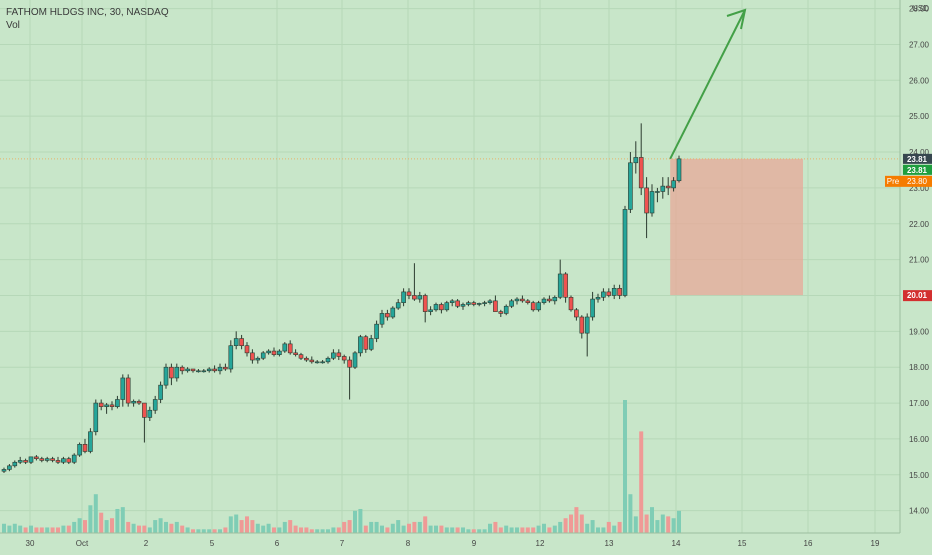  What do you see at coordinates (736, 227) in the screenshot?
I see `stop-loss-zone` at bounding box center [736, 227].